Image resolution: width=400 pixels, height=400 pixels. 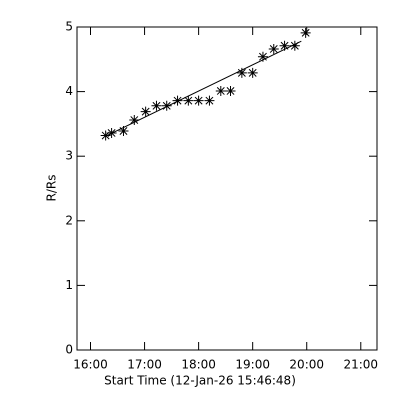 What do you see at coordinates (52, 188) in the screenshot?
I see `y-axis-label: R/Rs` at bounding box center [52, 188].